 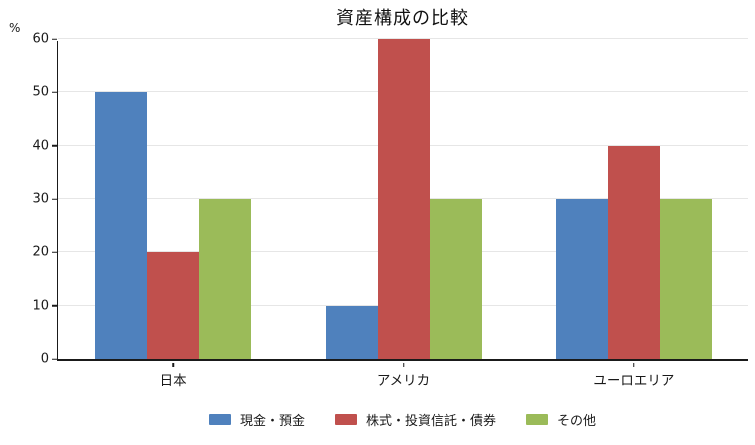 What do you see at coordinates (272, 421) in the screenshot?
I see `legend-label-0: 現金・預金` at bounding box center [272, 421].